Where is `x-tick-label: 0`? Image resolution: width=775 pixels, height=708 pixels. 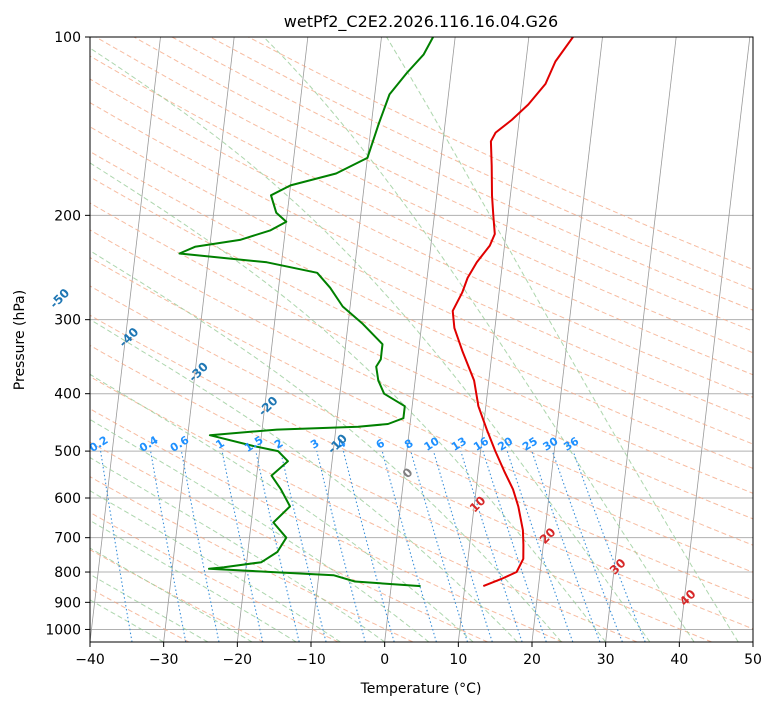 x-tick-label: 0 is located at coordinates (384, 660).